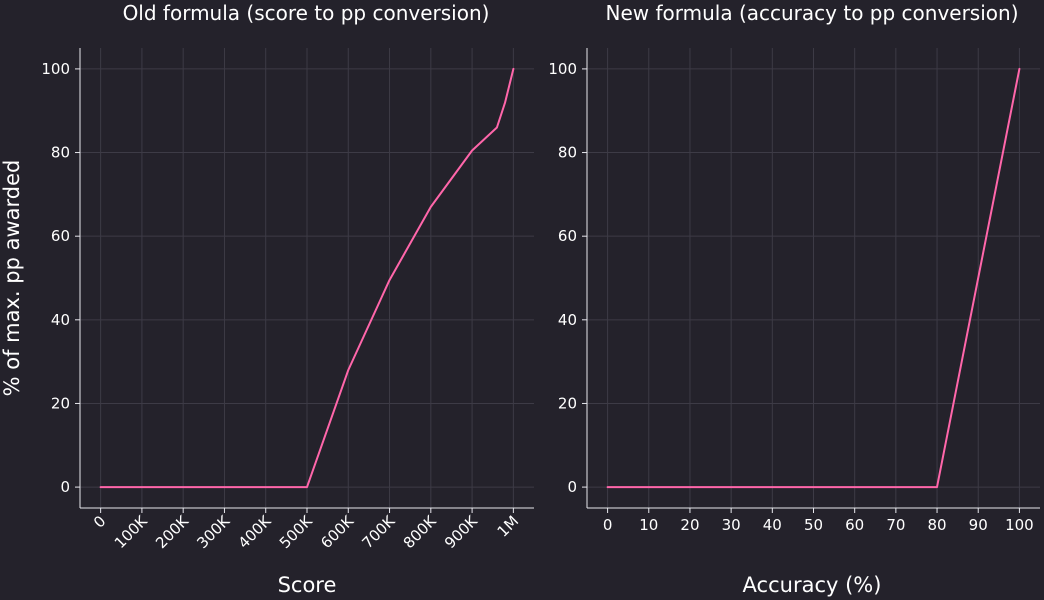  Describe the element at coordinates (60, 403) in the screenshot. I see `old-formula-y-tick-label: 20` at that location.